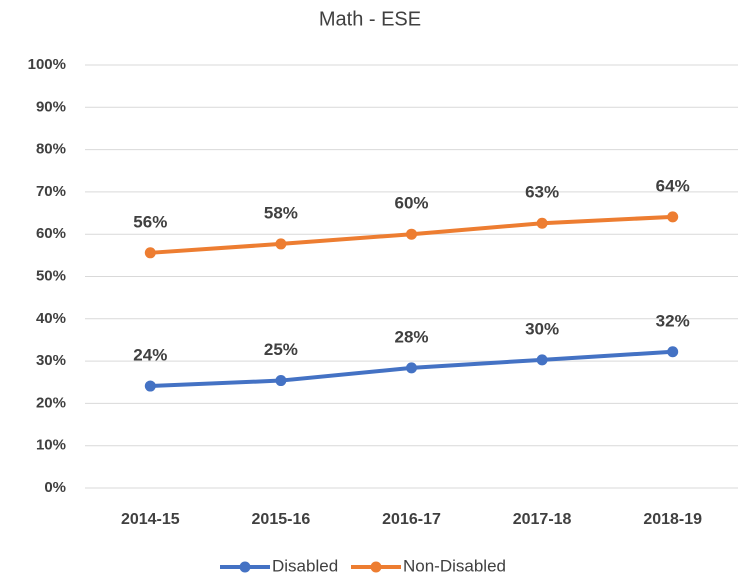  Describe the element at coordinates (150, 519) in the screenshot. I see `x-tick-label: 2014-15` at that location.